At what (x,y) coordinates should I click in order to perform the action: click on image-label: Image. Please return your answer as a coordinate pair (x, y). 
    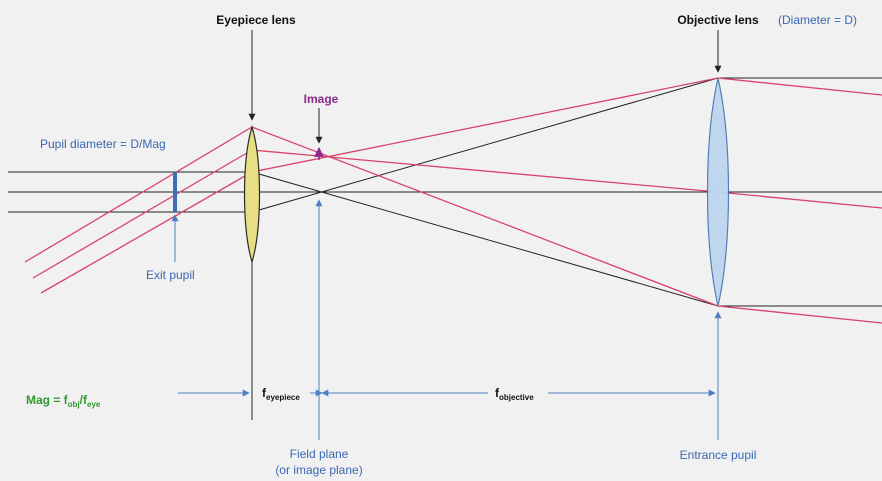
    Looking at the image, I should click on (321, 99).